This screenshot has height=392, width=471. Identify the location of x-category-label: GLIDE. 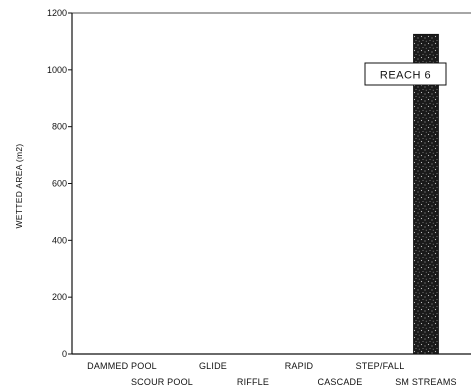
(213, 366).